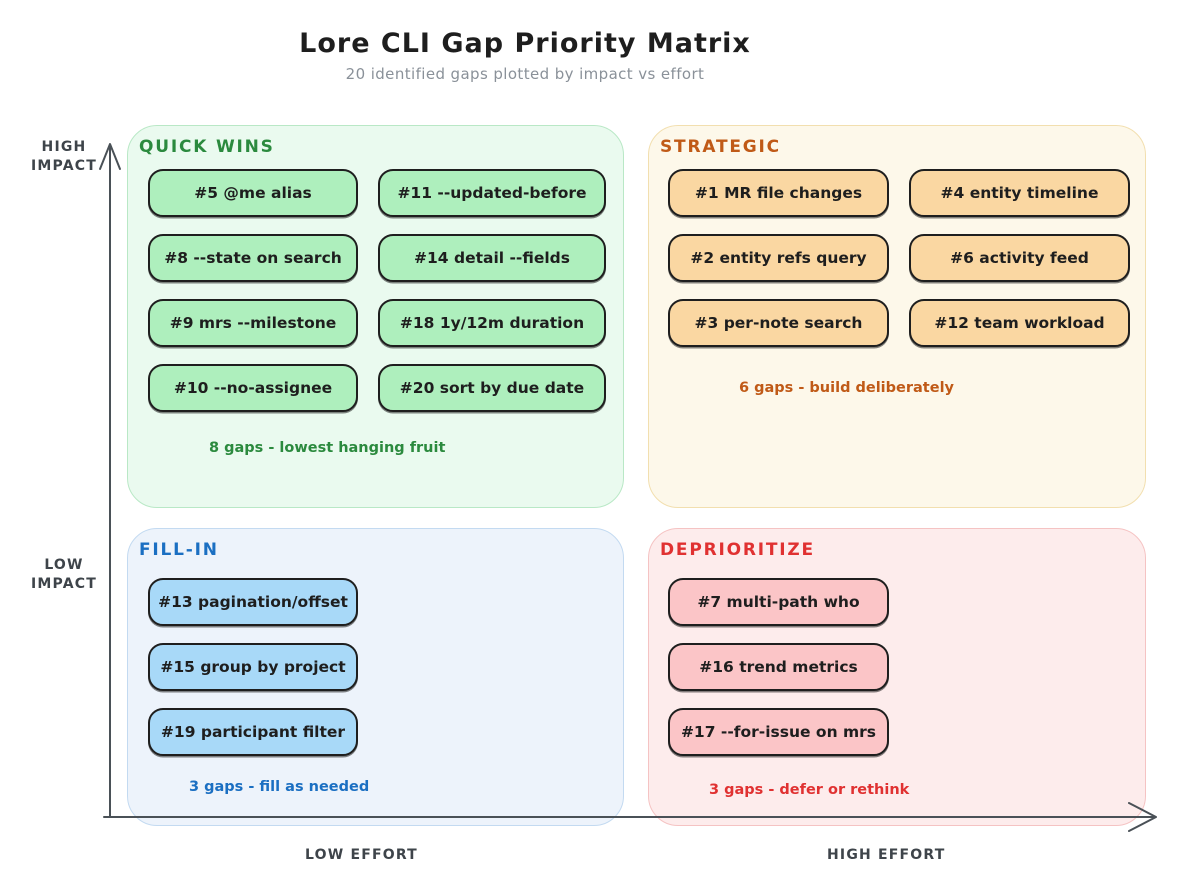 This screenshot has height=896, width=1182. What do you see at coordinates (525, 43) in the screenshot?
I see `page-title: Lore CLI Gap Priority Matrix` at bounding box center [525, 43].